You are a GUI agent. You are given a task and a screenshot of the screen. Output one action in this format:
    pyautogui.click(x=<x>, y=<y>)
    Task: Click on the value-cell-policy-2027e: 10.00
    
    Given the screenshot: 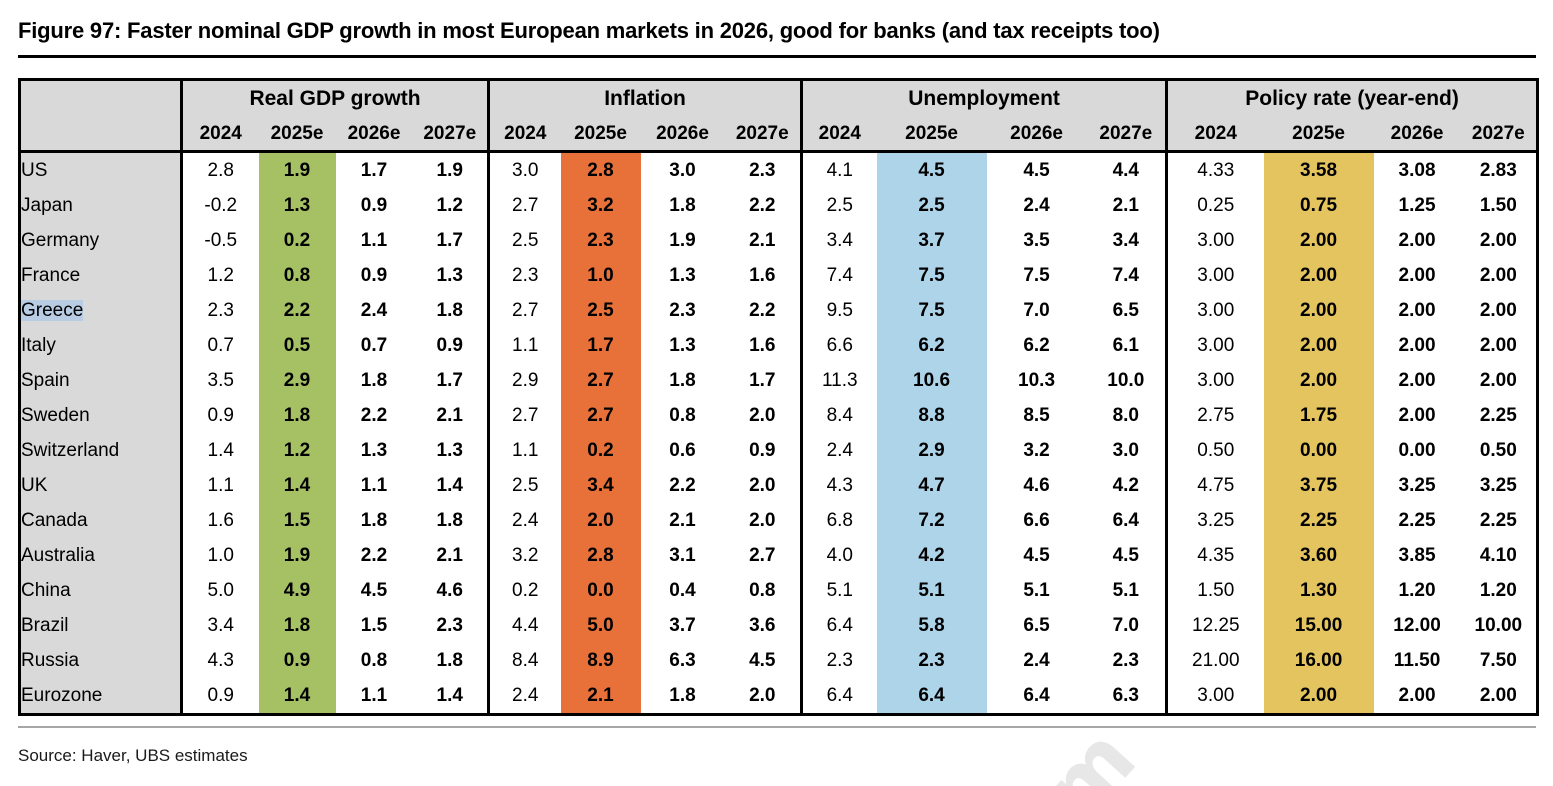 What is the action you would take?
    pyautogui.click(x=1499, y=625)
    